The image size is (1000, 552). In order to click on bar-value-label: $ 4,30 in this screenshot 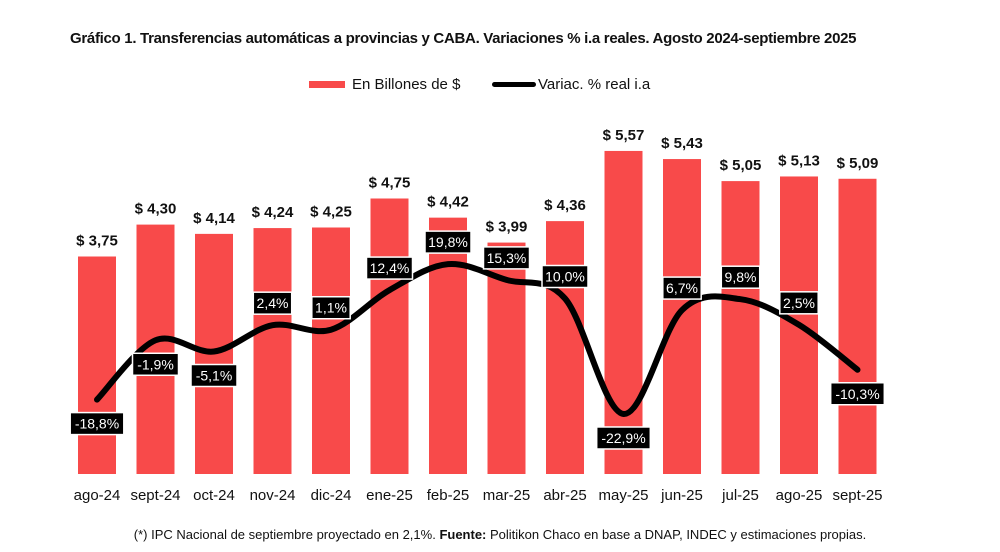, I will do `click(156, 209)`.